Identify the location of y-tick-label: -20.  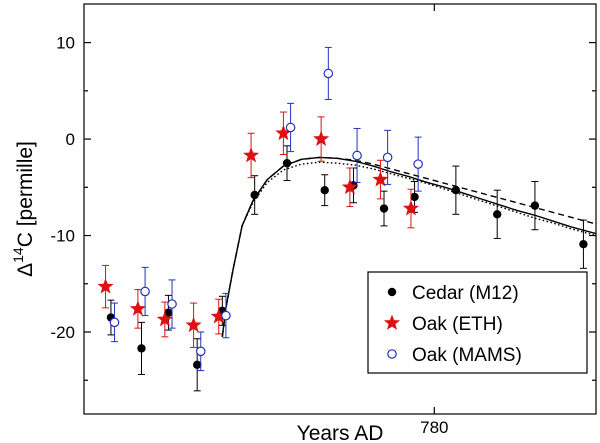
(62, 332).